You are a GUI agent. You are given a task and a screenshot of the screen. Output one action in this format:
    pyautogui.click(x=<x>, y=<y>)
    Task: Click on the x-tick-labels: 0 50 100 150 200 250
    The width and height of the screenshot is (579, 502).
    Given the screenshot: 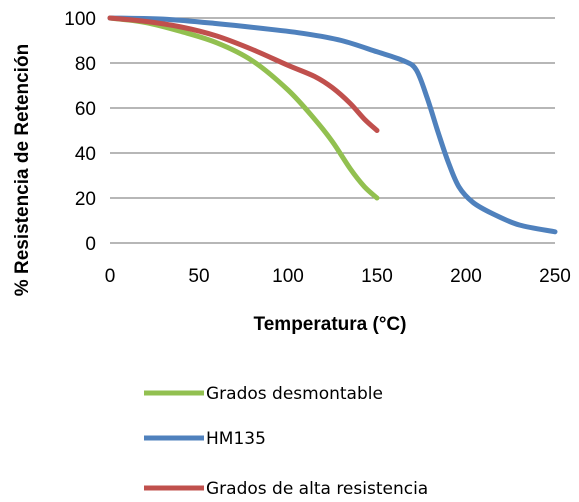 What is the action you would take?
    pyautogui.click(x=338, y=276)
    